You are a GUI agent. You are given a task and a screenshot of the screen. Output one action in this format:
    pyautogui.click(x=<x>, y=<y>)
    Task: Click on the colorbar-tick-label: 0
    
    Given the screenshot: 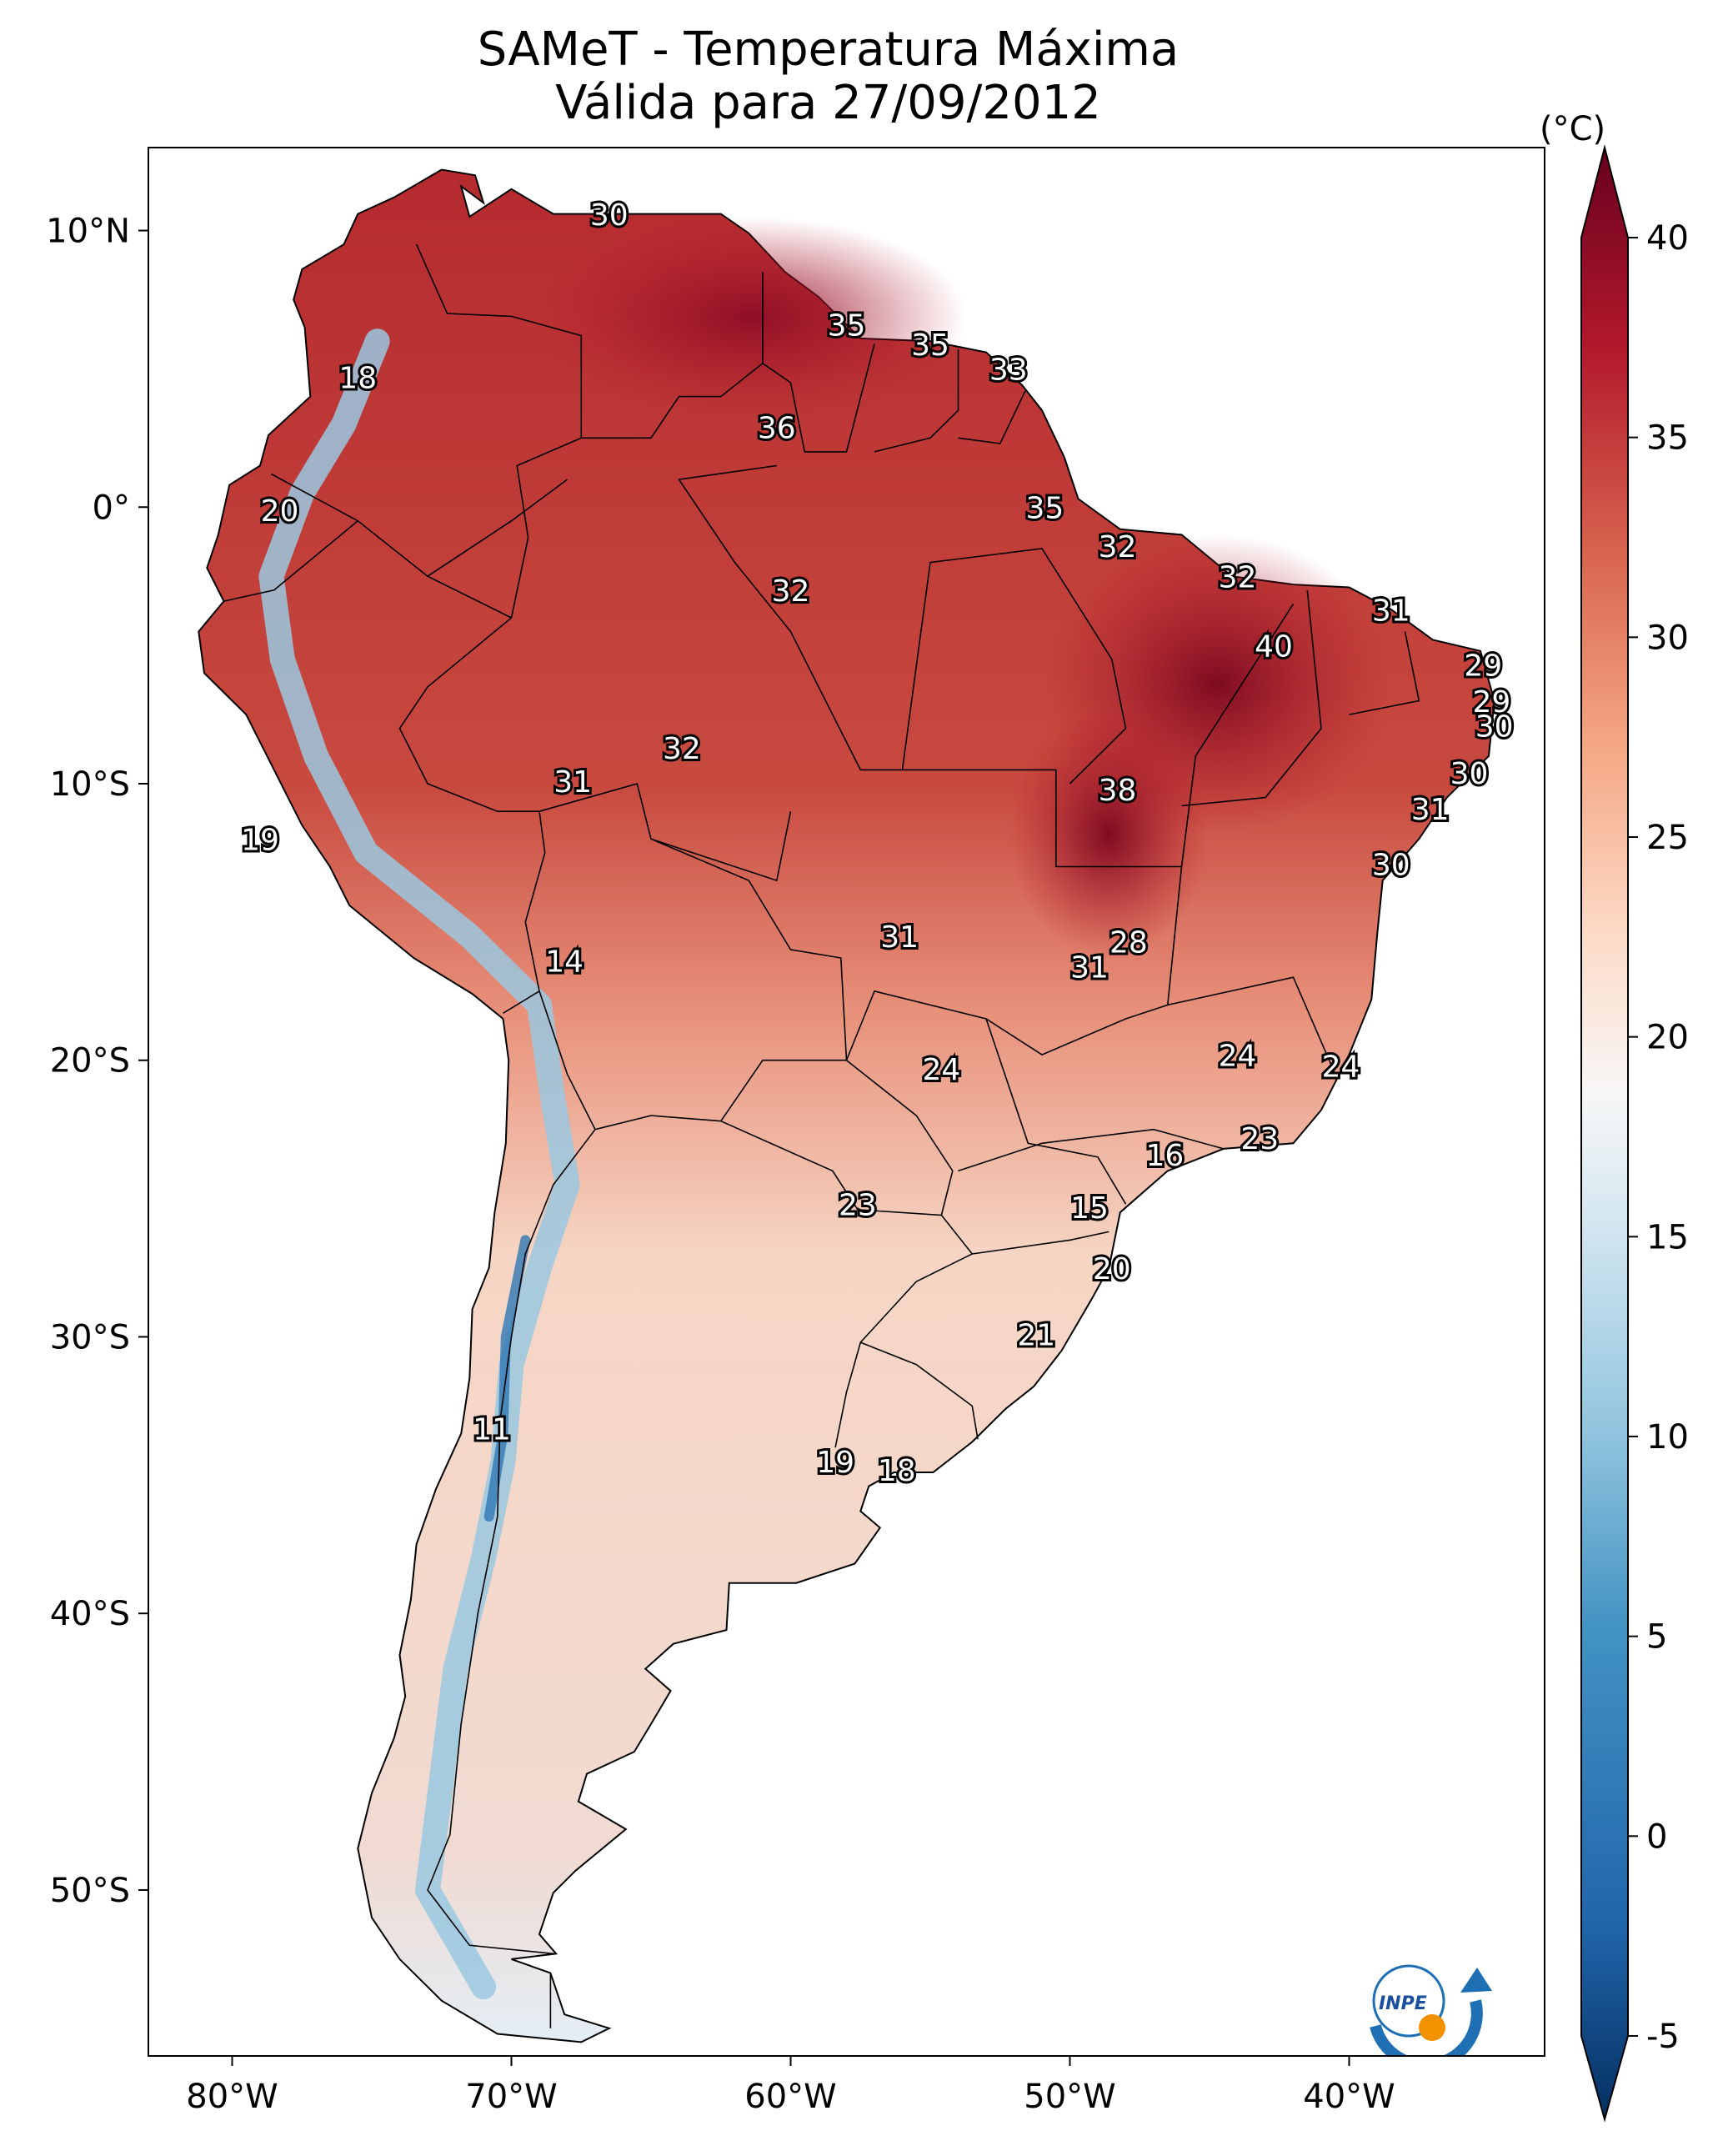 What is the action you would take?
    pyautogui.click(x=1657, y=1837)
    